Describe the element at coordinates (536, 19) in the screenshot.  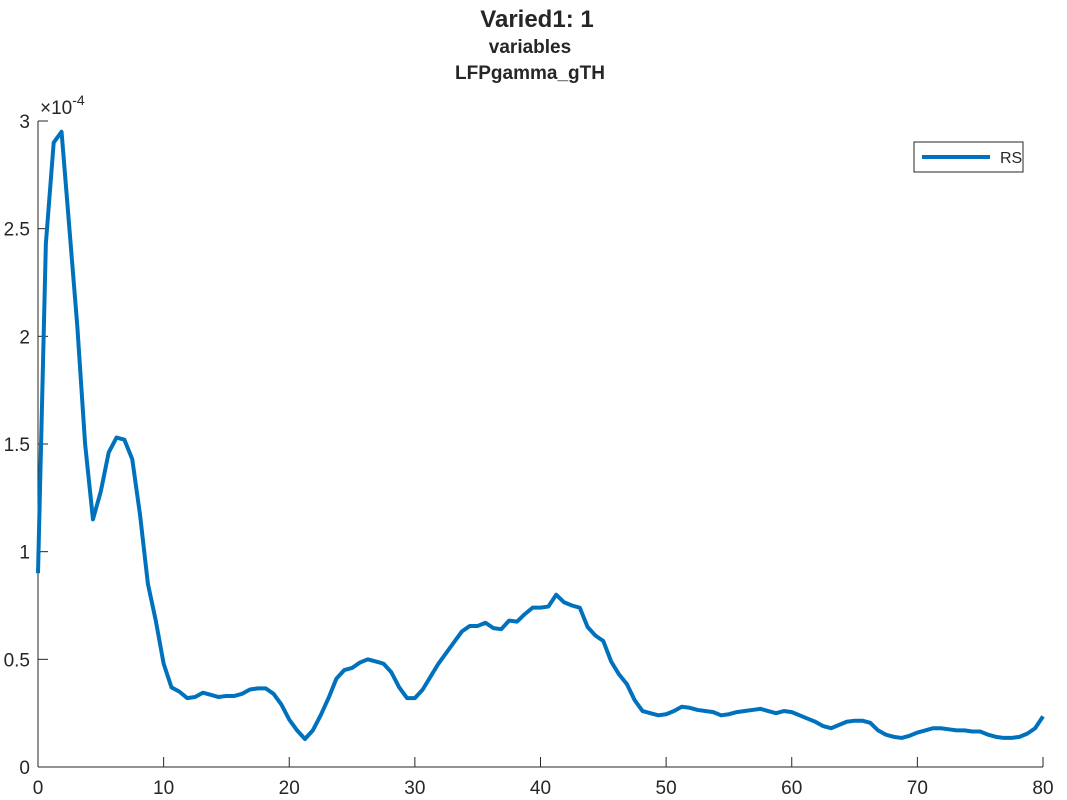
I see `chart-title: Varied1: 1` at that location.